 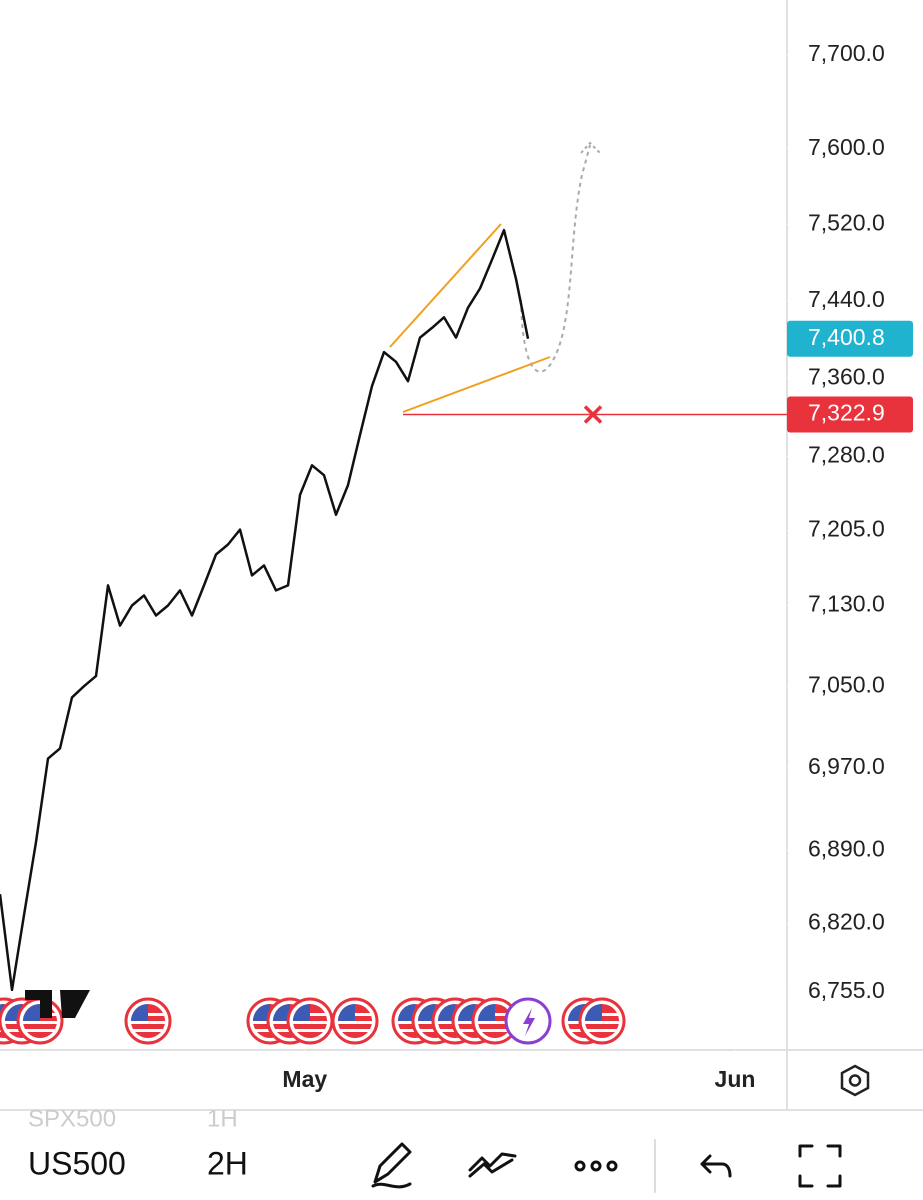 What do you see at coordinates (313, 1017) in the screenshot?
I see `event-flags` at bounding box center [313, 1017].